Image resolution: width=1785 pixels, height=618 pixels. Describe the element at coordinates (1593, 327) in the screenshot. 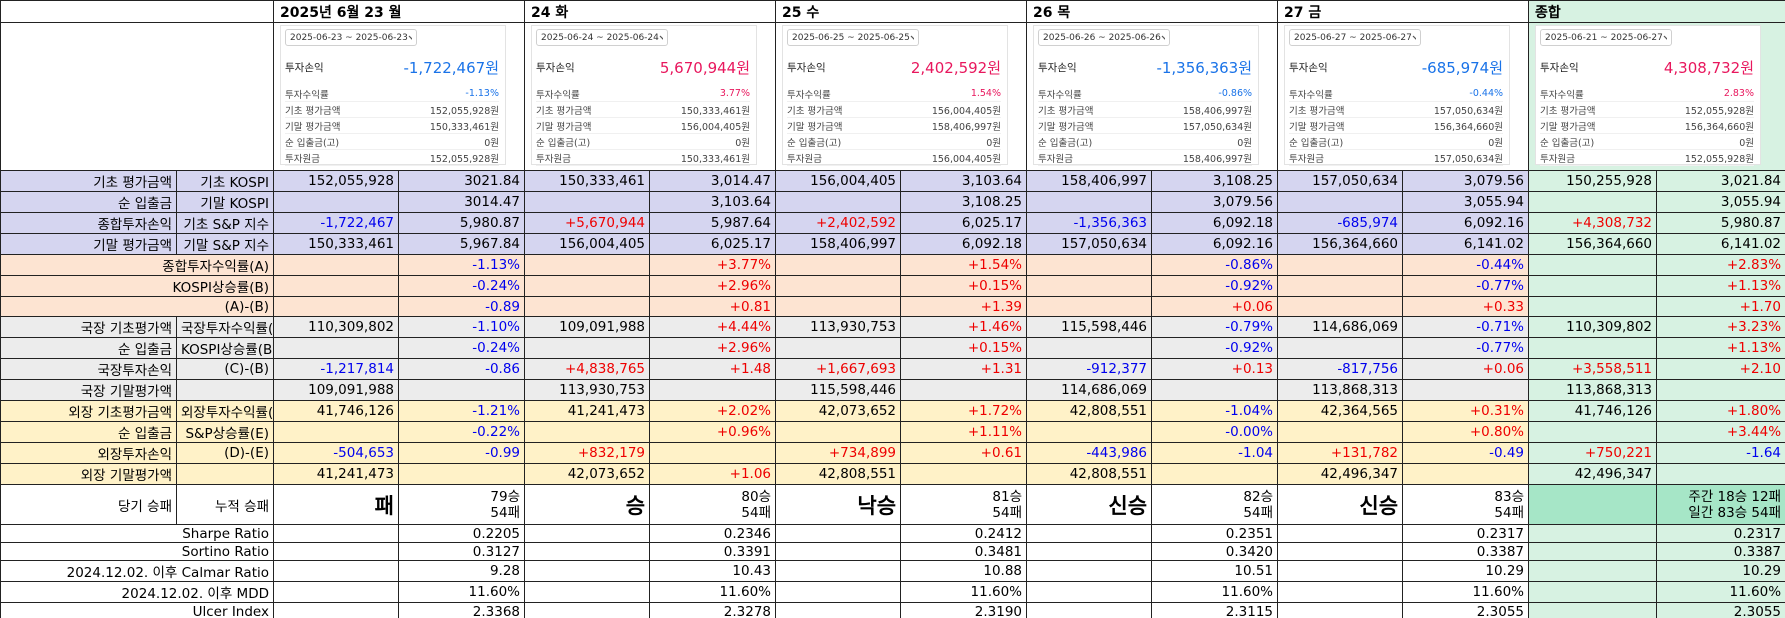

I see `value-cell: 110,309,802` at that location.